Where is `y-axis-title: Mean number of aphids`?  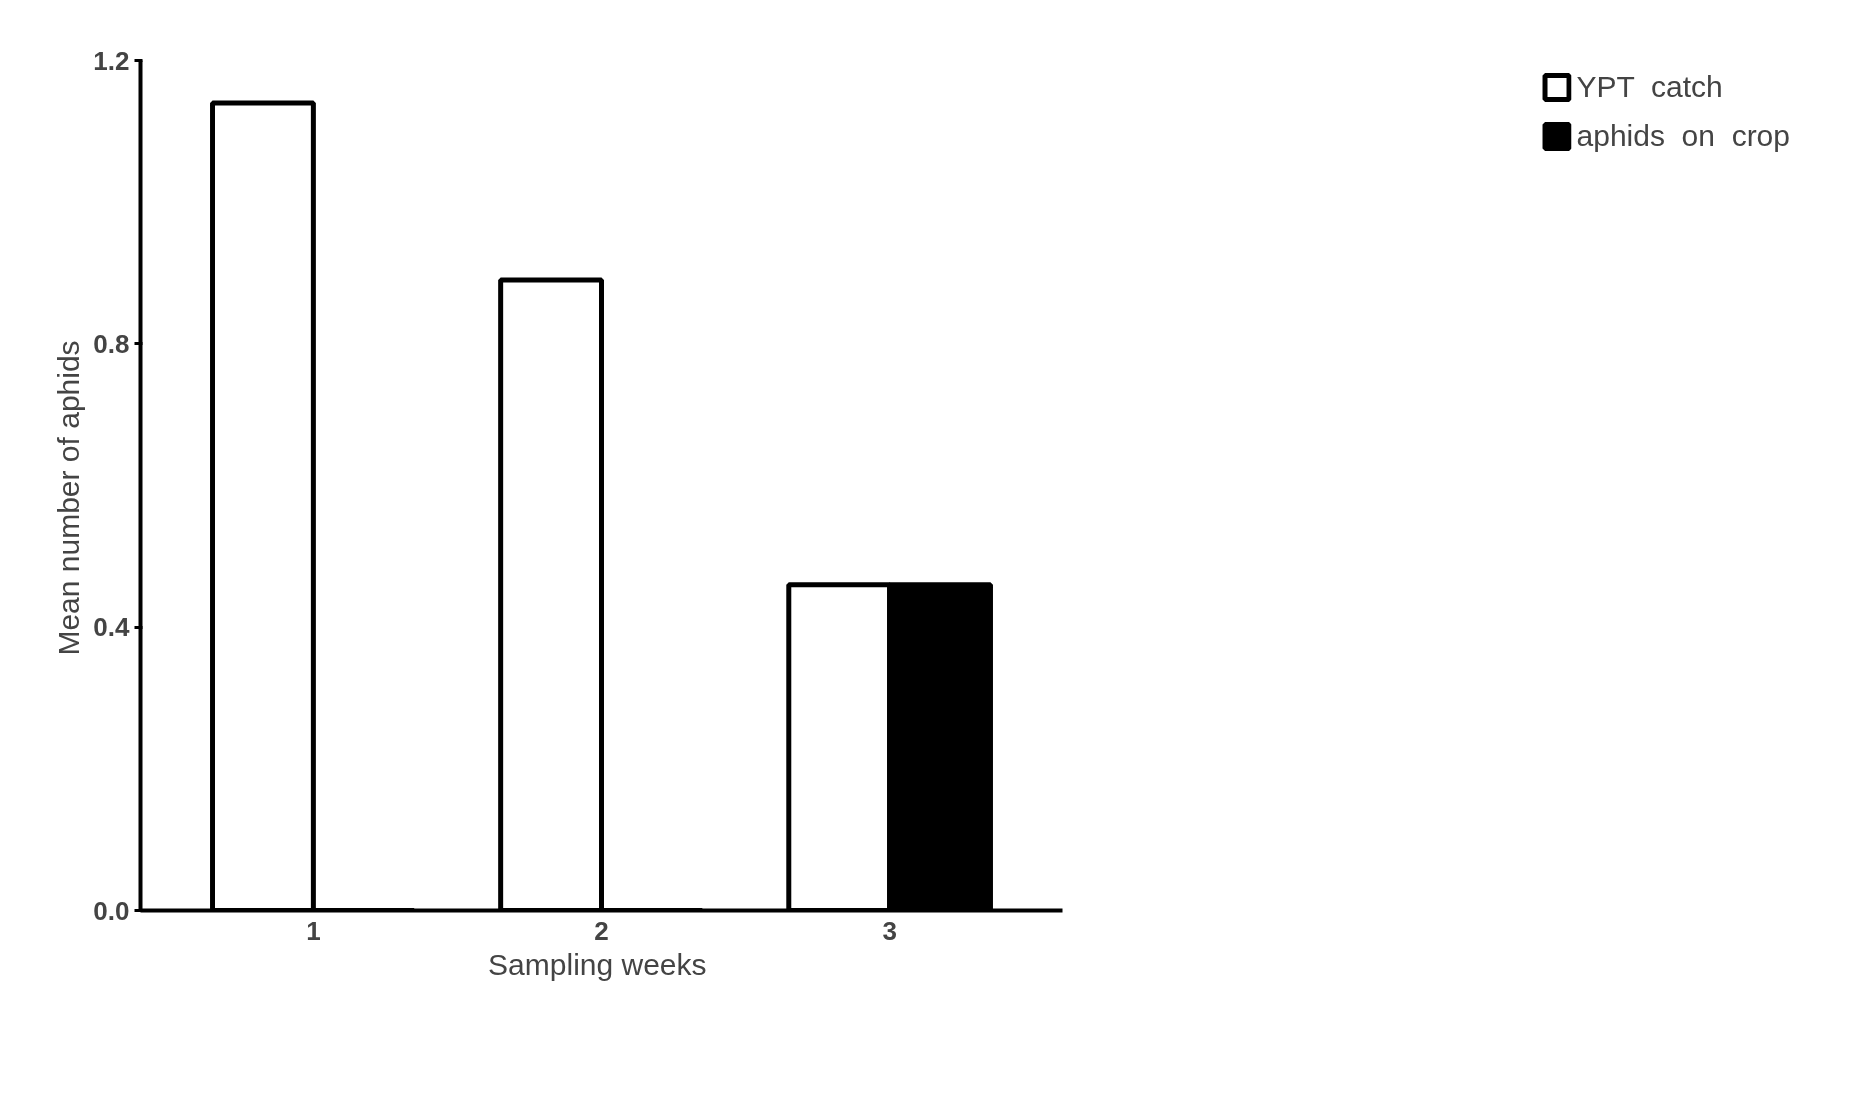
y-axis-title: Mean number of aphids is located at coordinates (69, 498).